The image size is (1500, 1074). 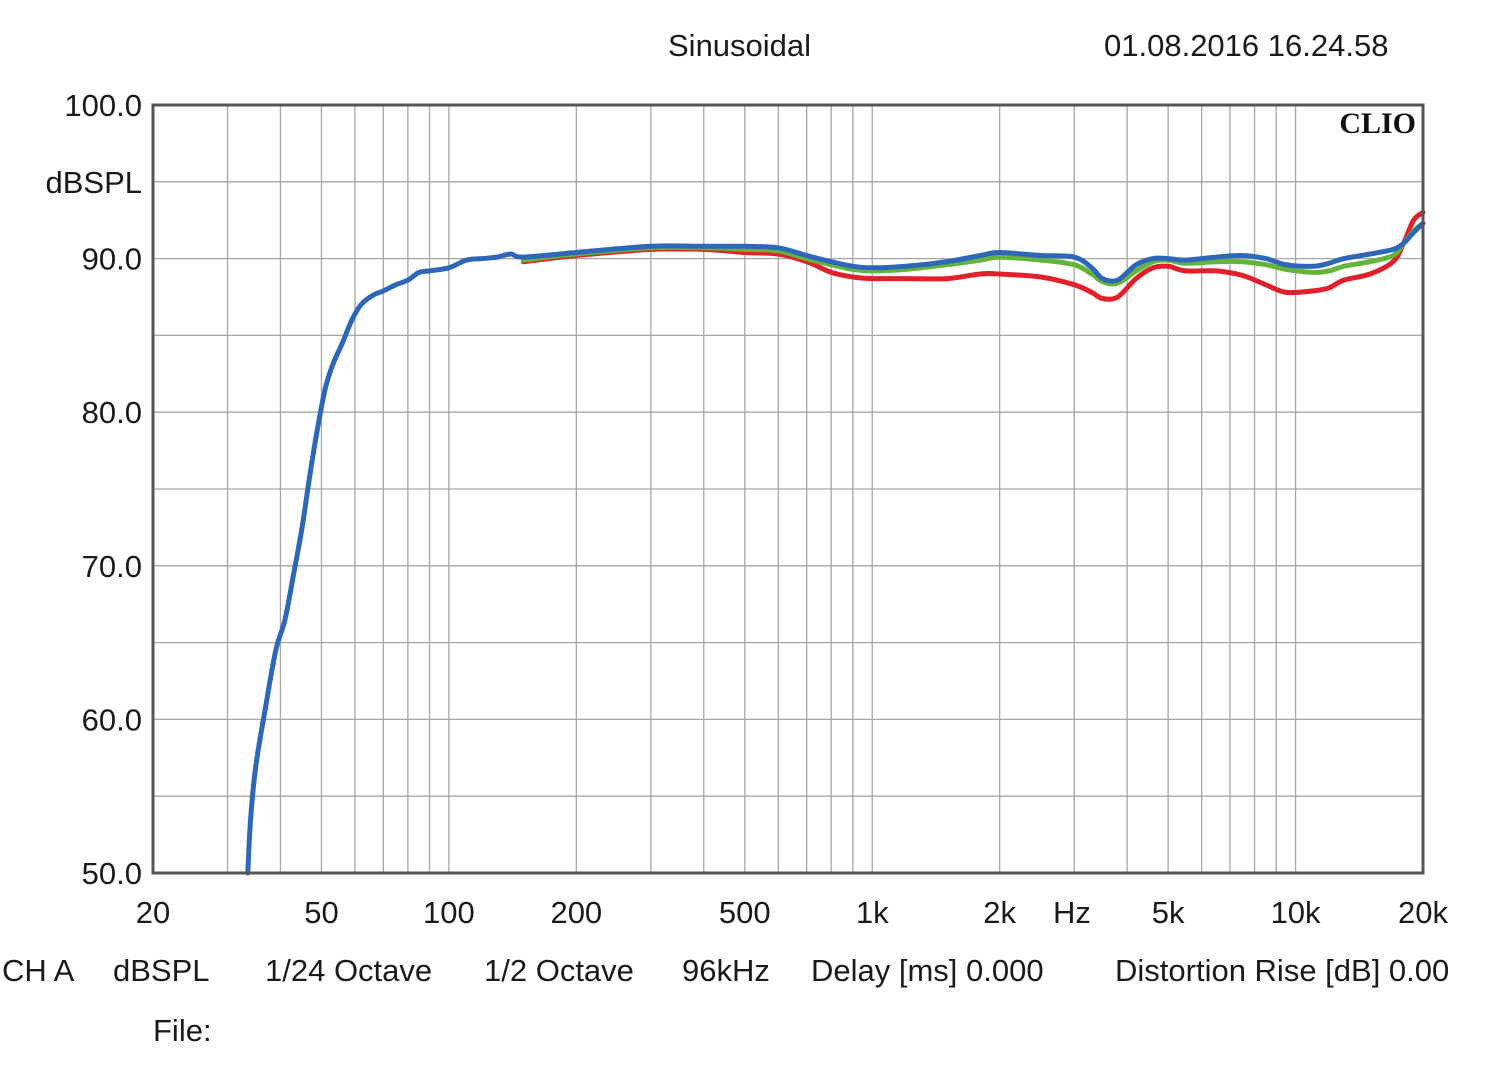 What do you see at coordinates (1423, 912) in the screenshot?
I see `x-tick-label: 20k` at bounding box center [1423, 912].